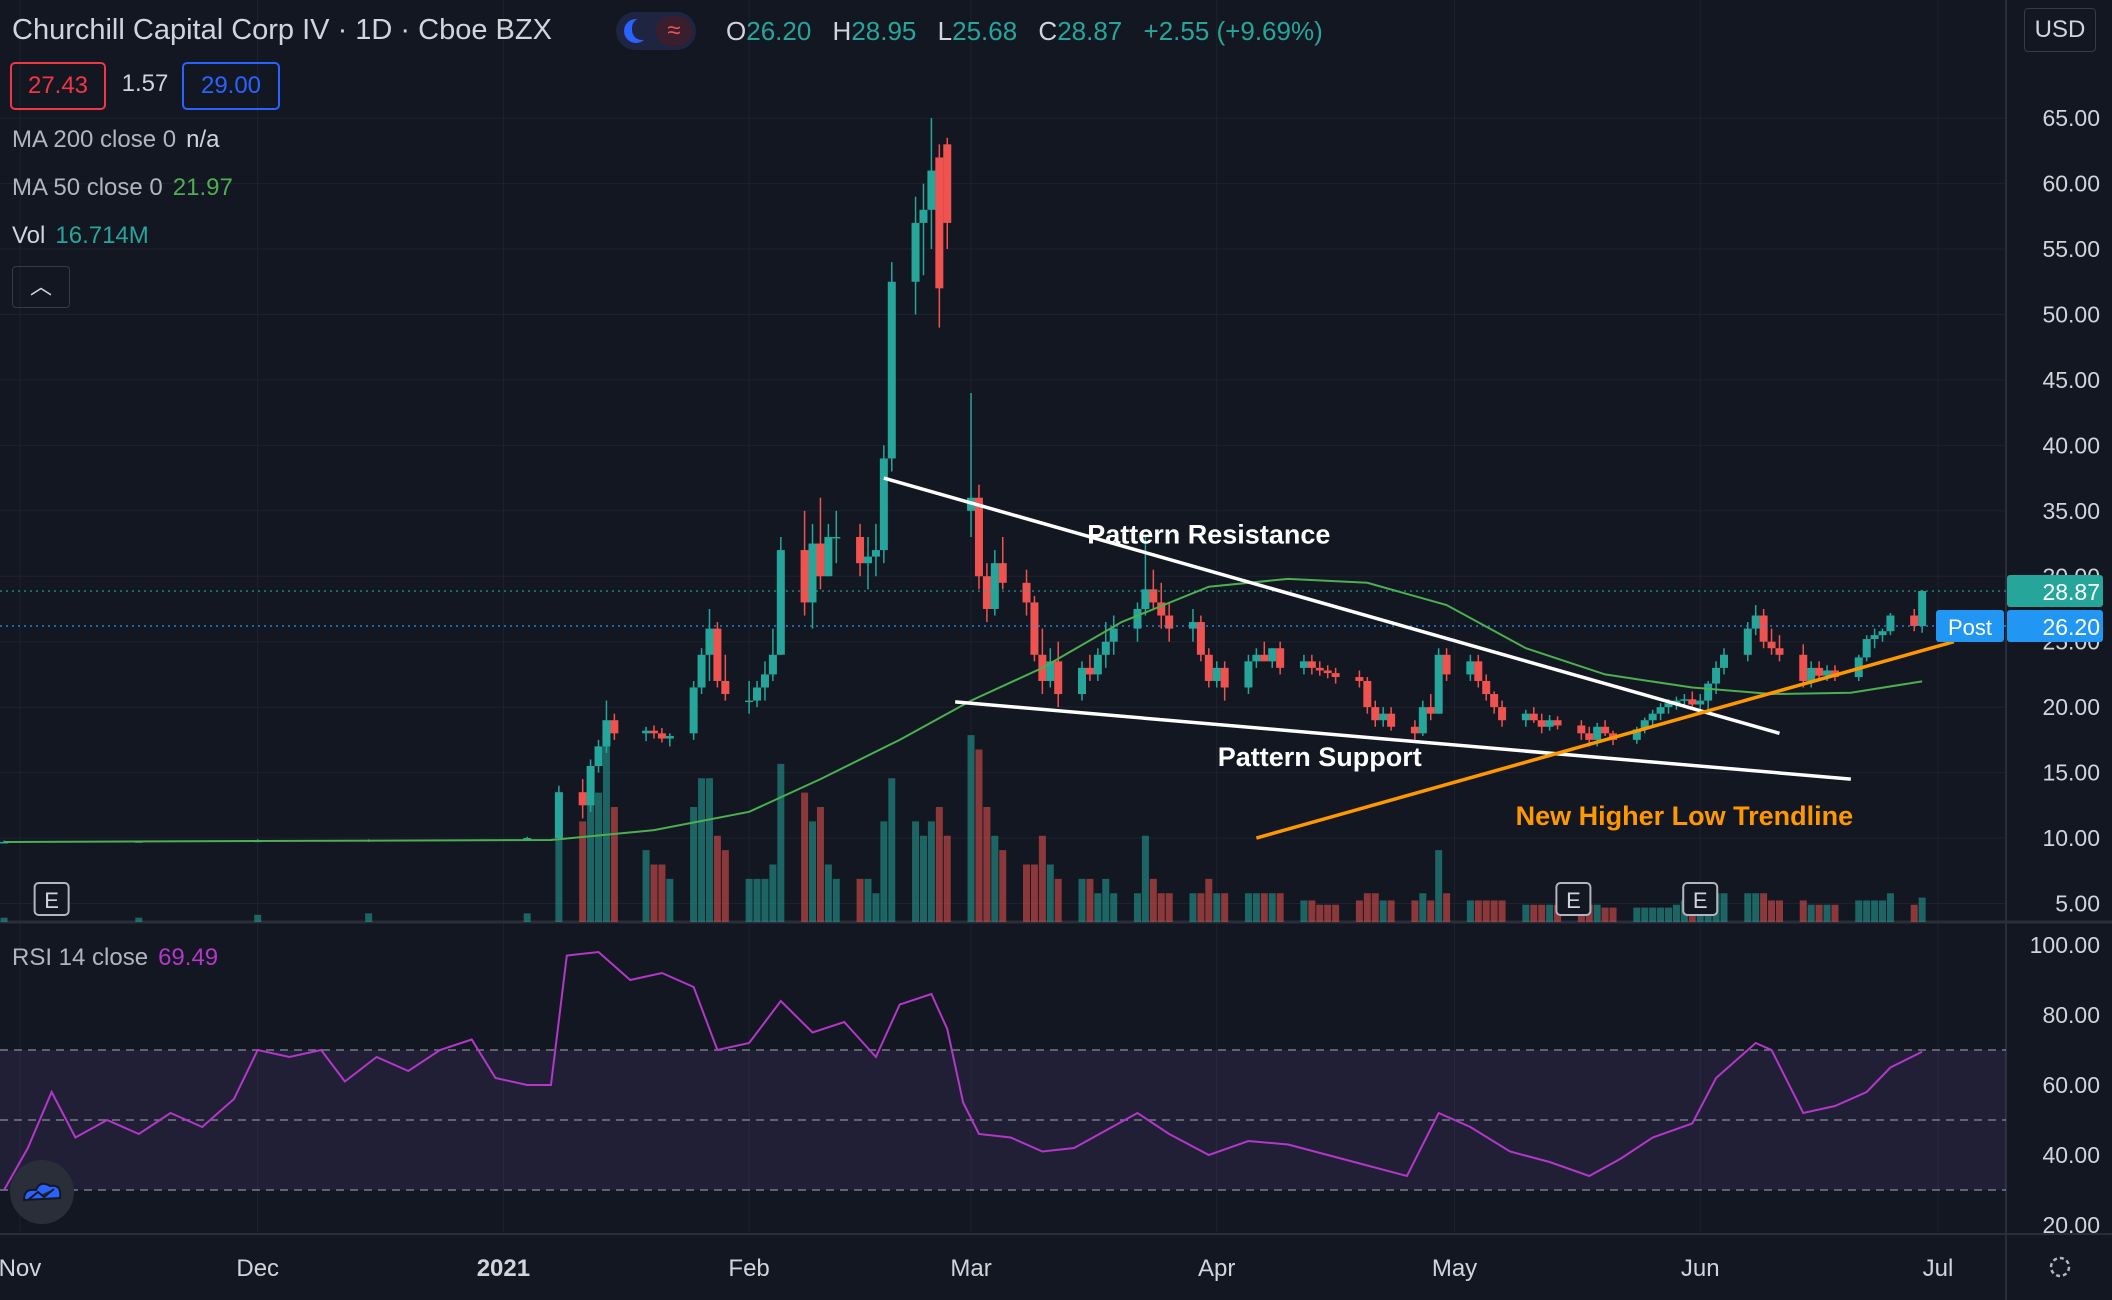  What do you see at coordinates (970, 1268) in the screenshot?
I see `time-tick-label: Mar` at bounding box center [970, 1268].